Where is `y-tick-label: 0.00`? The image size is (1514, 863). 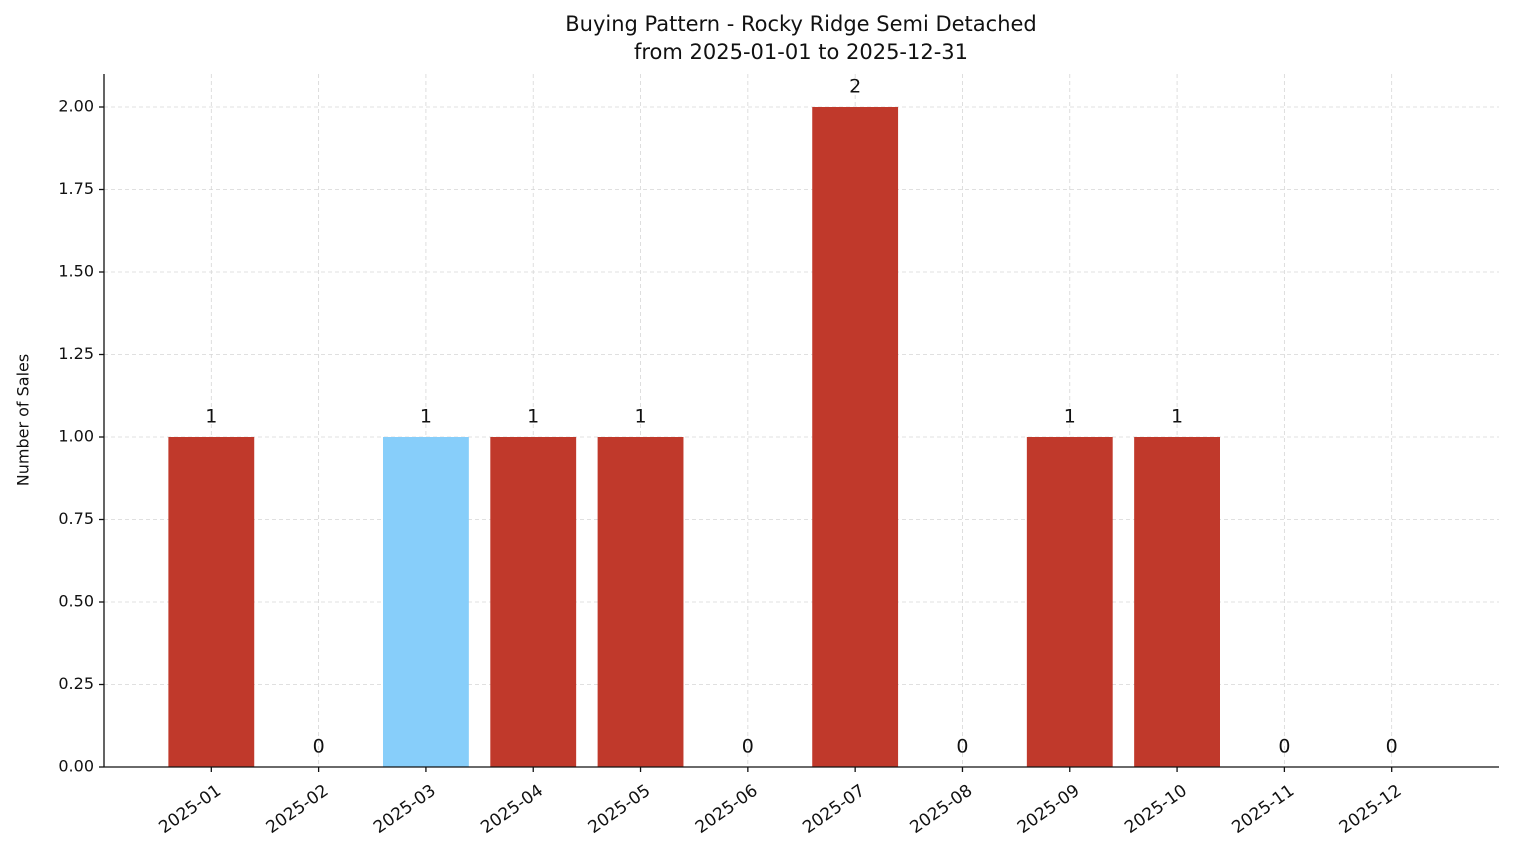
y-tick-label: 0.00 is located at coordinates (76, 766).